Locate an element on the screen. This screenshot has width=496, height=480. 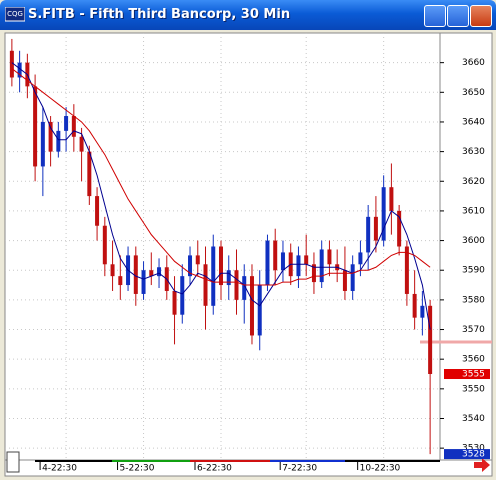
y-tick-label: 3630 is located at coordinates (473, 152).